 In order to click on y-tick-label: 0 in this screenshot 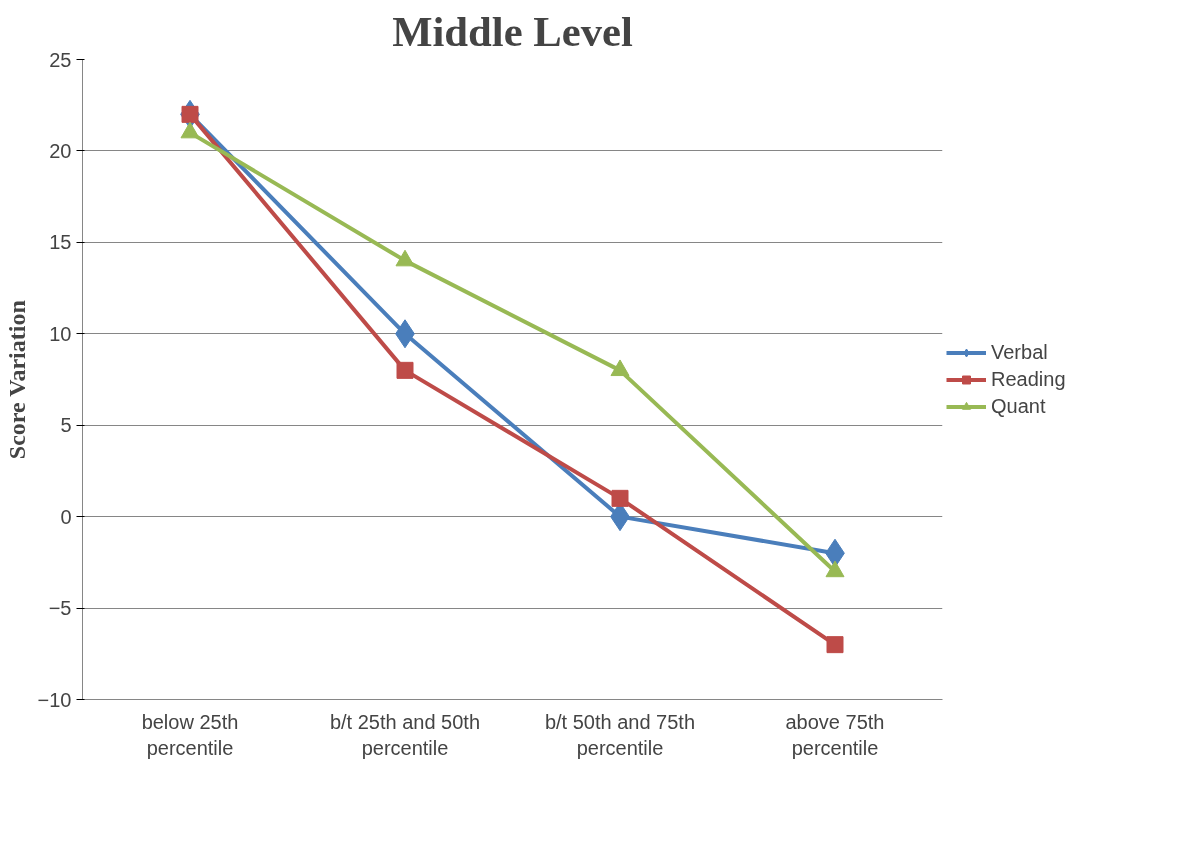, I will do `click(66, 516)`.